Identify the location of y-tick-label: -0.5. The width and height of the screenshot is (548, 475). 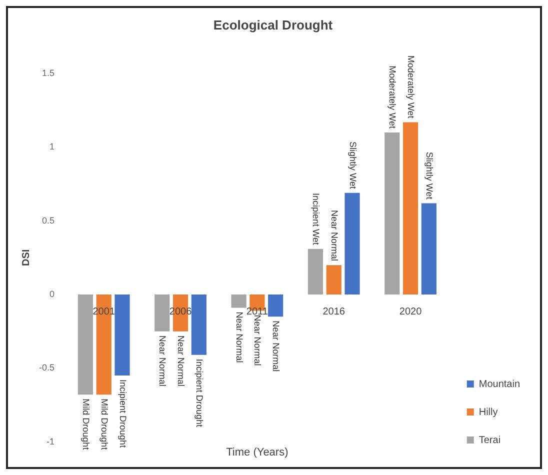
(46, 367).